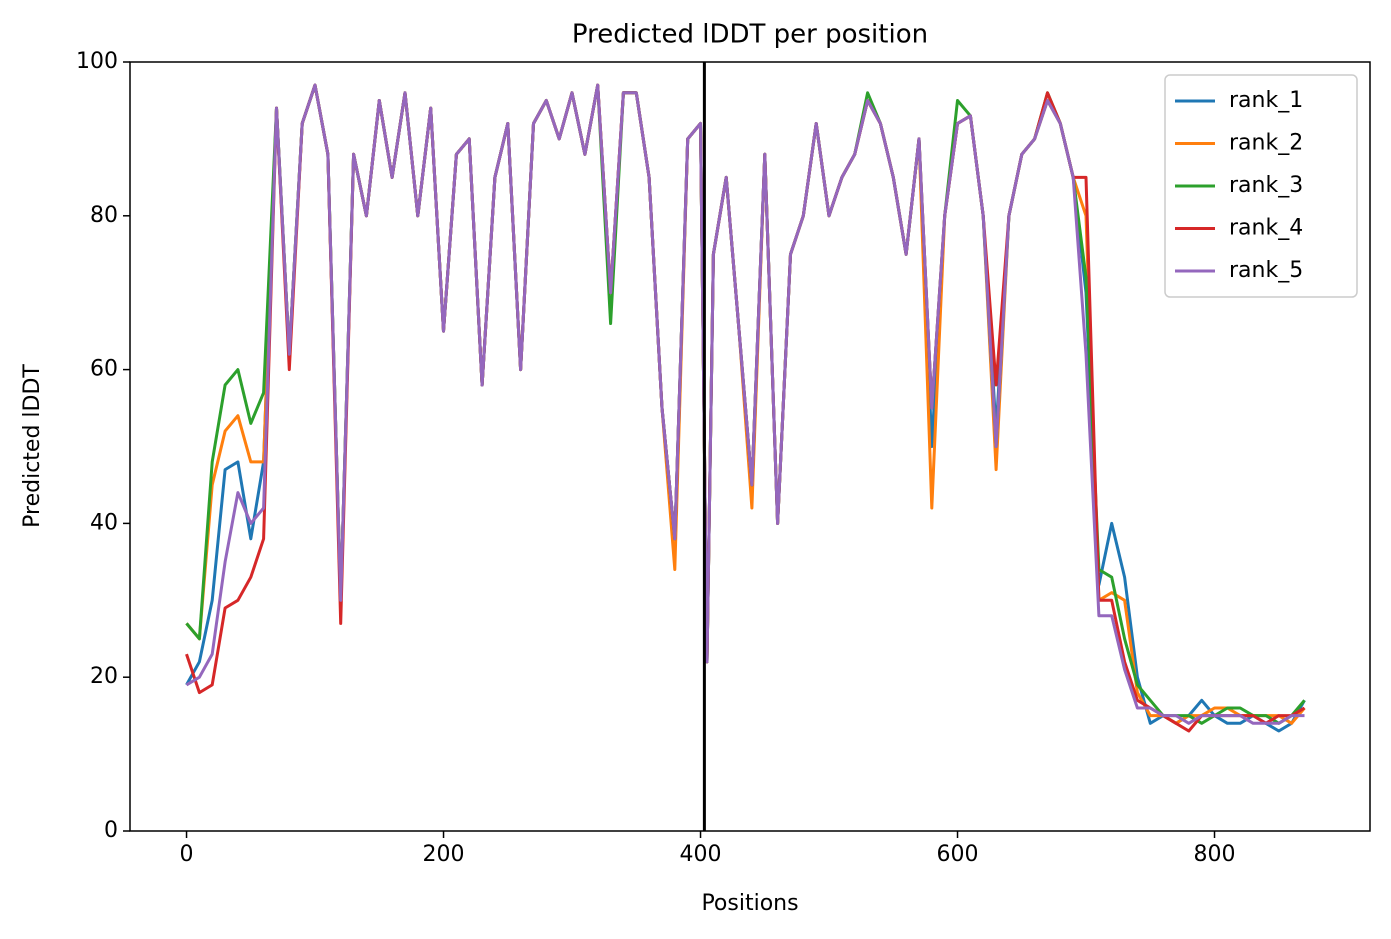  What do you see at coordinates (750, 35) in the screenshot?
I see `chart-title: Predicted lDDT per position` at bounding box center [750, 35].